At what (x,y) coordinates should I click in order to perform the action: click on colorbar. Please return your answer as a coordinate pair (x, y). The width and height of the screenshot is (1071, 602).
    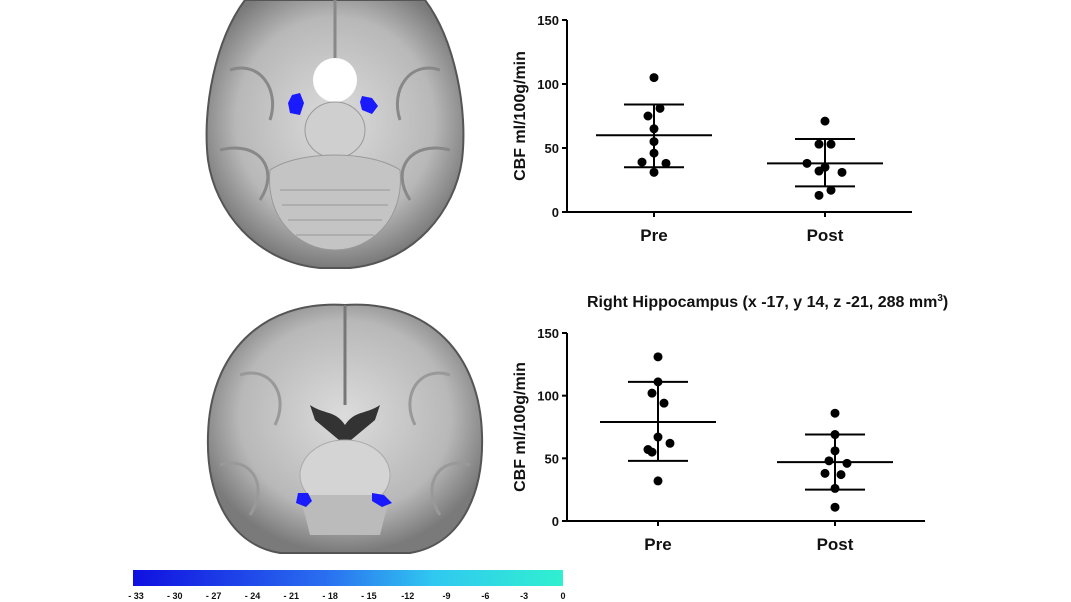
    Looking at the image, I should click on (348, 578).